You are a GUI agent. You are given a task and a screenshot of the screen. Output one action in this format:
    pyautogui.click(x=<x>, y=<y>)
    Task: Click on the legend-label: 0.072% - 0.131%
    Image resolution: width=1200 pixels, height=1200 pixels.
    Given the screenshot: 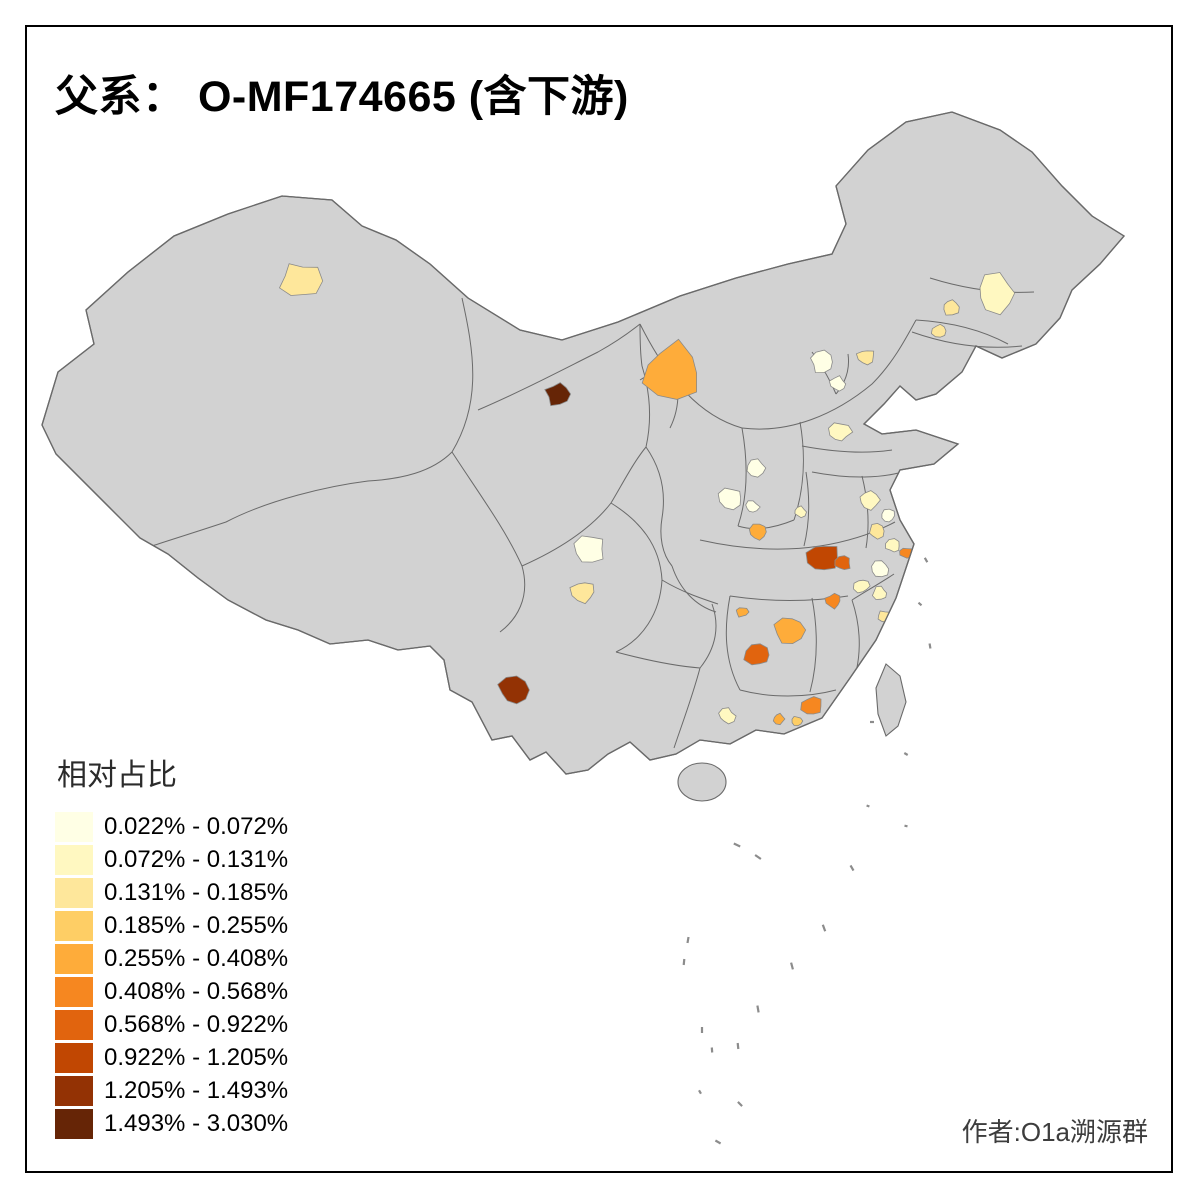 What is the action you would take?
    pyautogui.click(x=196, y=859)
    